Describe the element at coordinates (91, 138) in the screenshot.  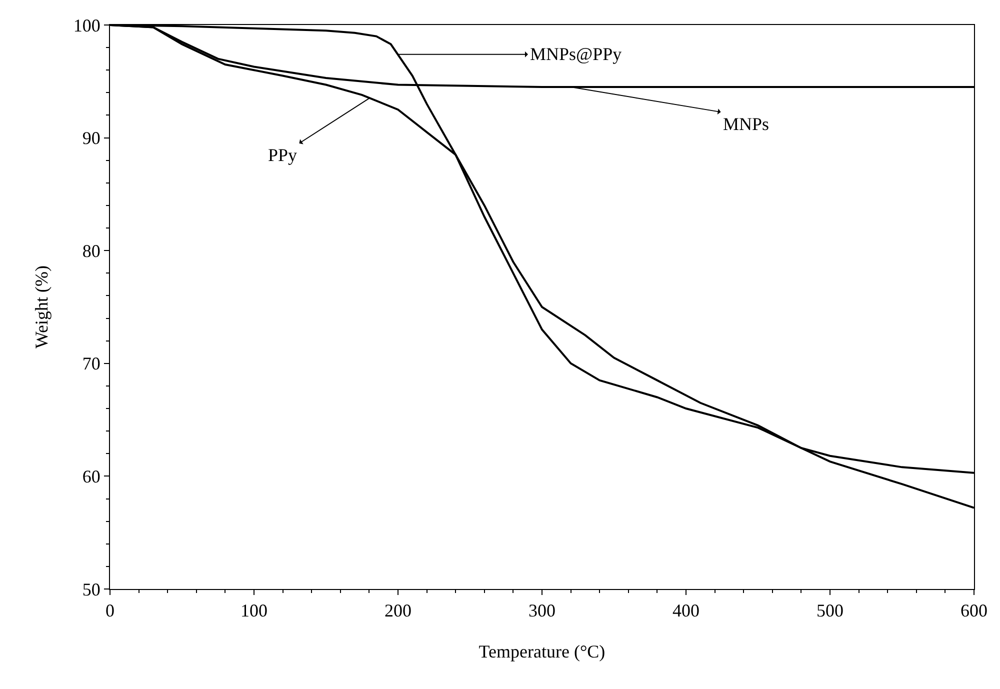
I see `y-tick-label: 90` at that location.